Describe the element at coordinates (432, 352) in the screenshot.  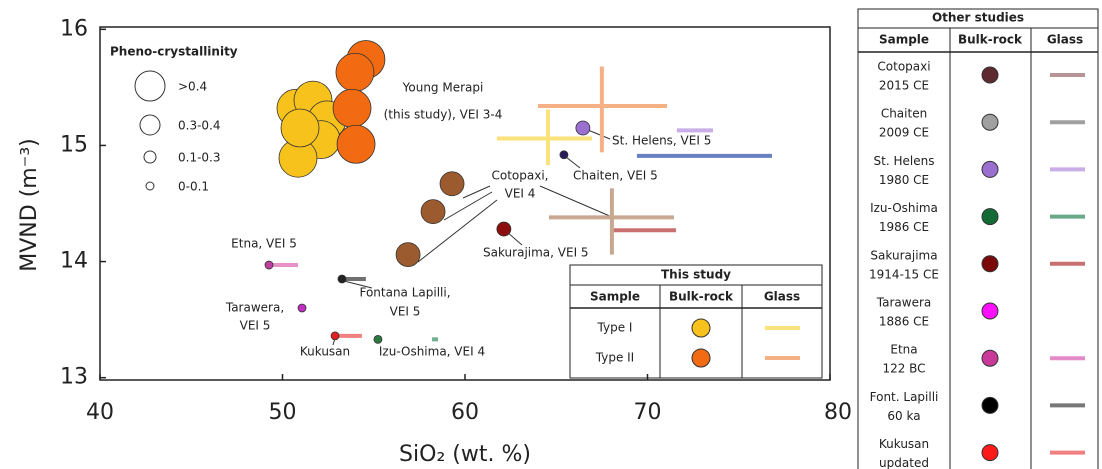
I see `series-label: Izu-Oshima, VEI 4` at that location.